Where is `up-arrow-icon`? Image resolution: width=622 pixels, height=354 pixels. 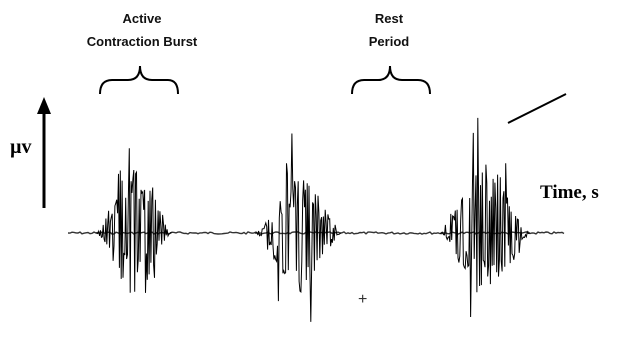
up-arrow-icon is located at coordinates (44, 105).